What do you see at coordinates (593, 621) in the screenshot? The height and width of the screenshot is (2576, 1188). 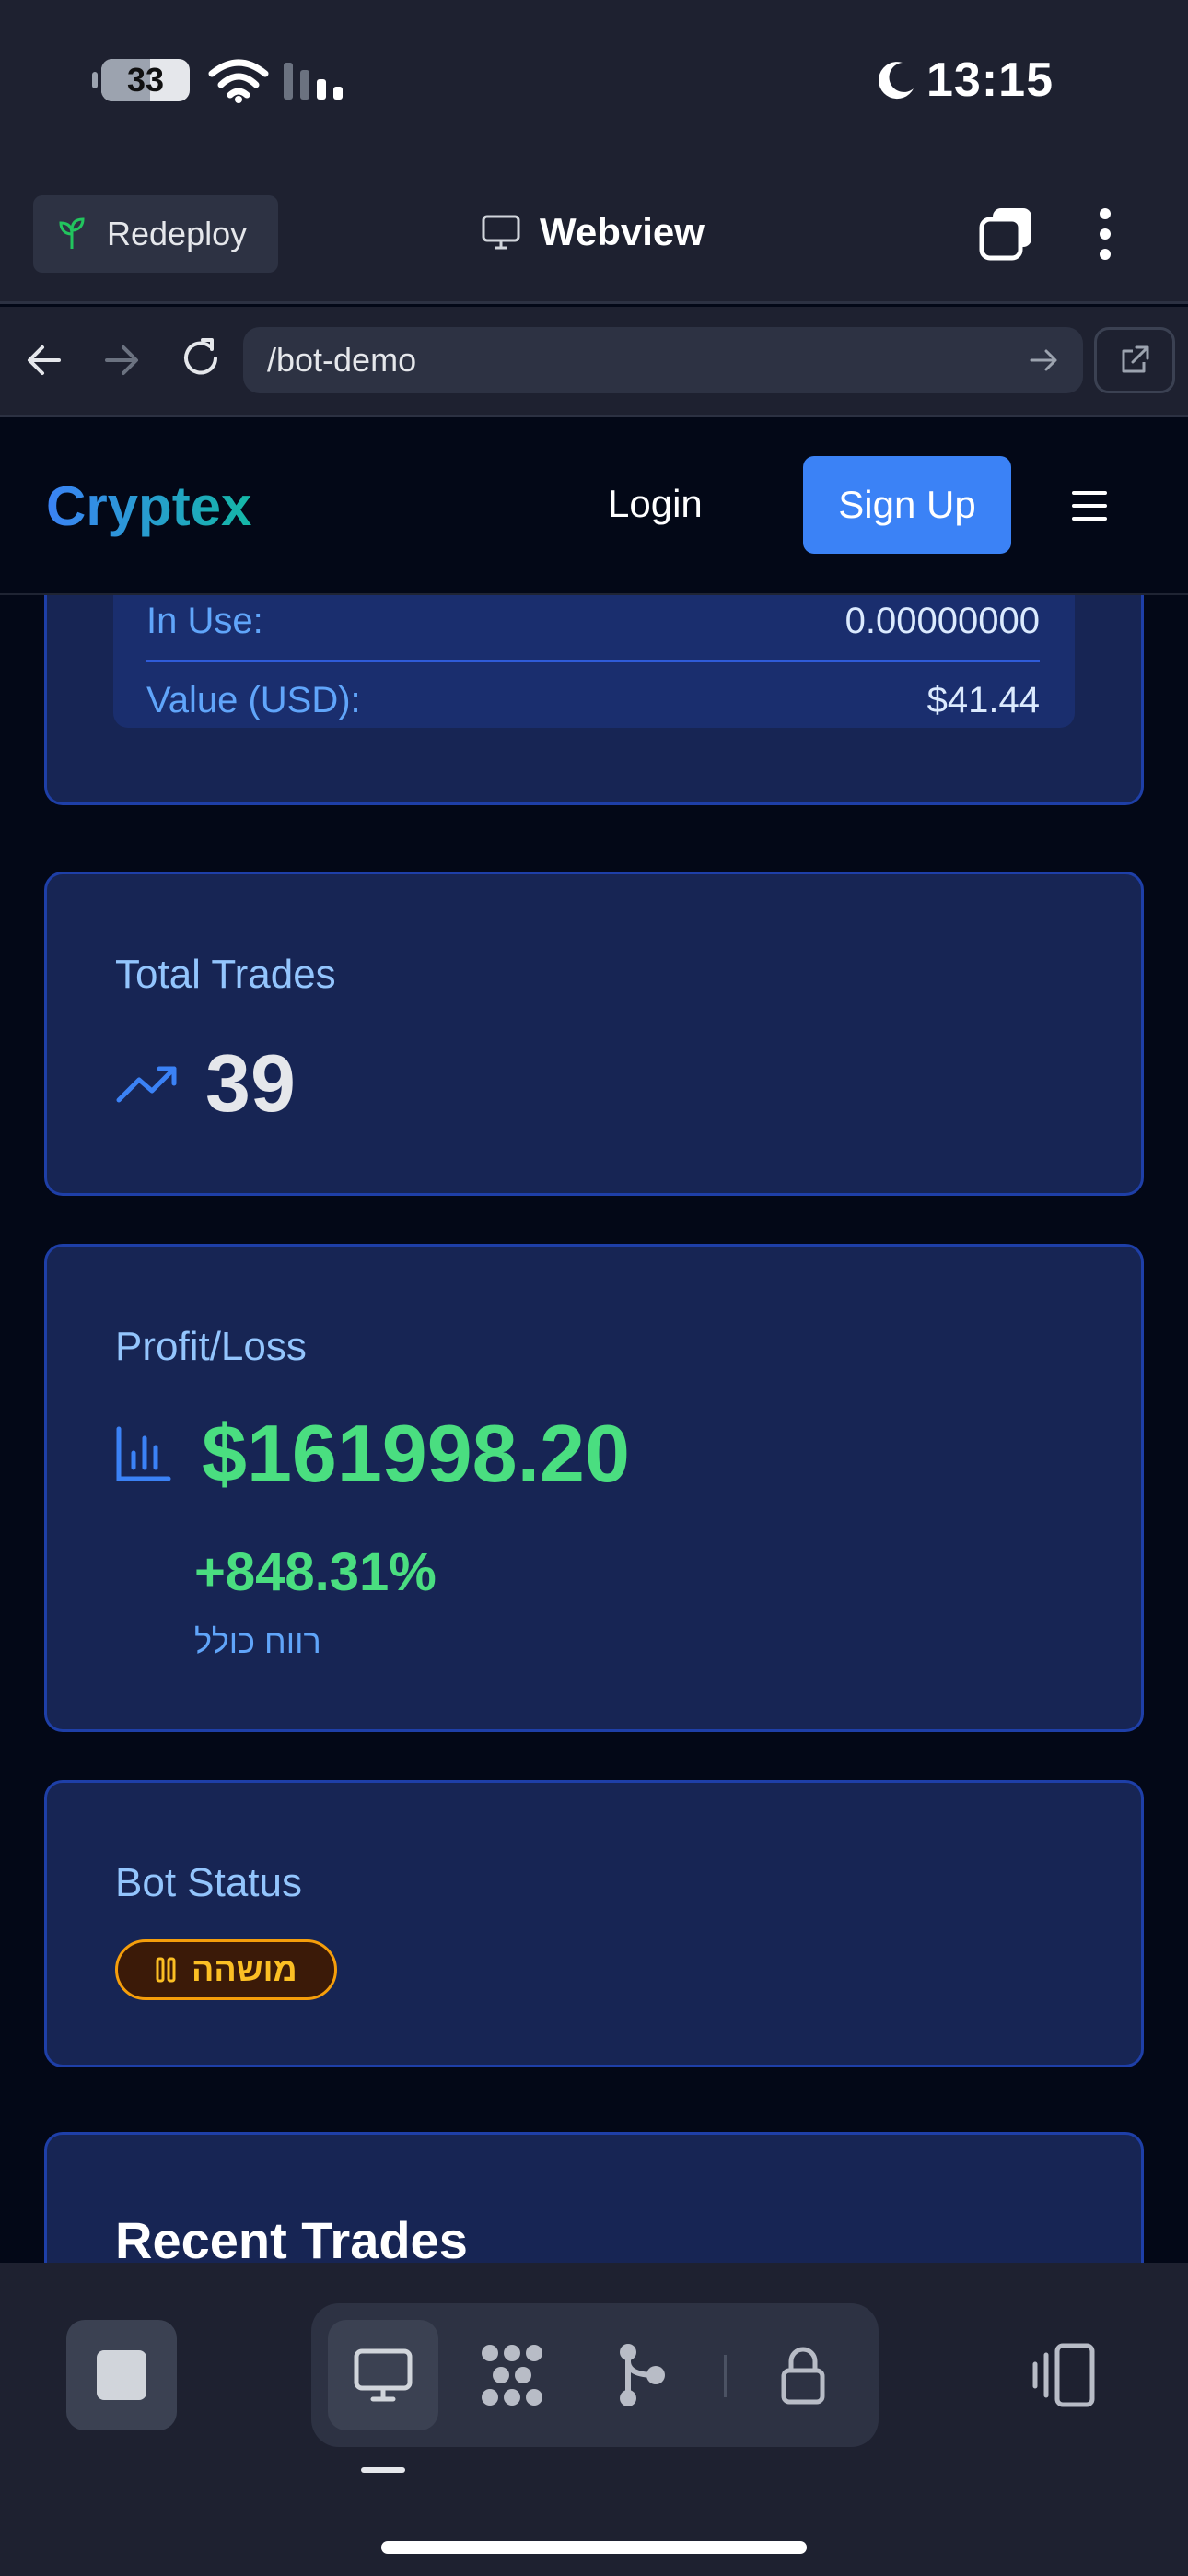 I see `wallet-row-in-use: In Use: 0.00000000` at bounding box center [593, 621].